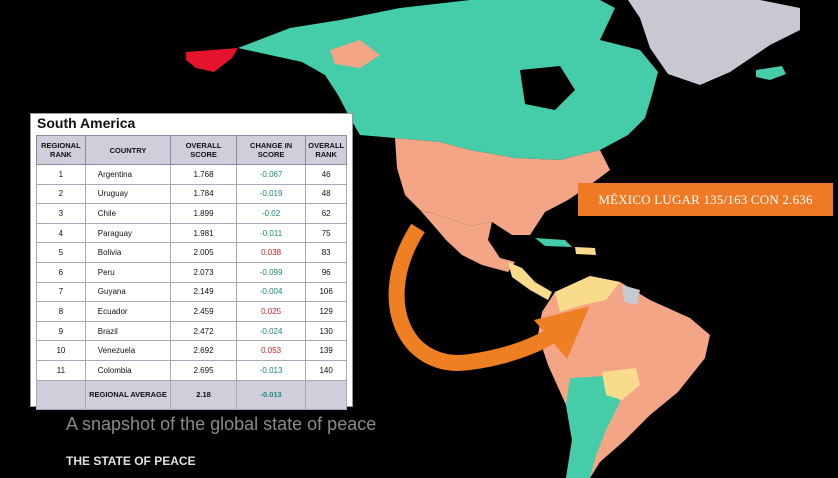 The height and width of the screenshot is (478, 838). Describe the element at coordinates (587, 294) in the screenshot. I see `colombia-venezuela-region` at that location.